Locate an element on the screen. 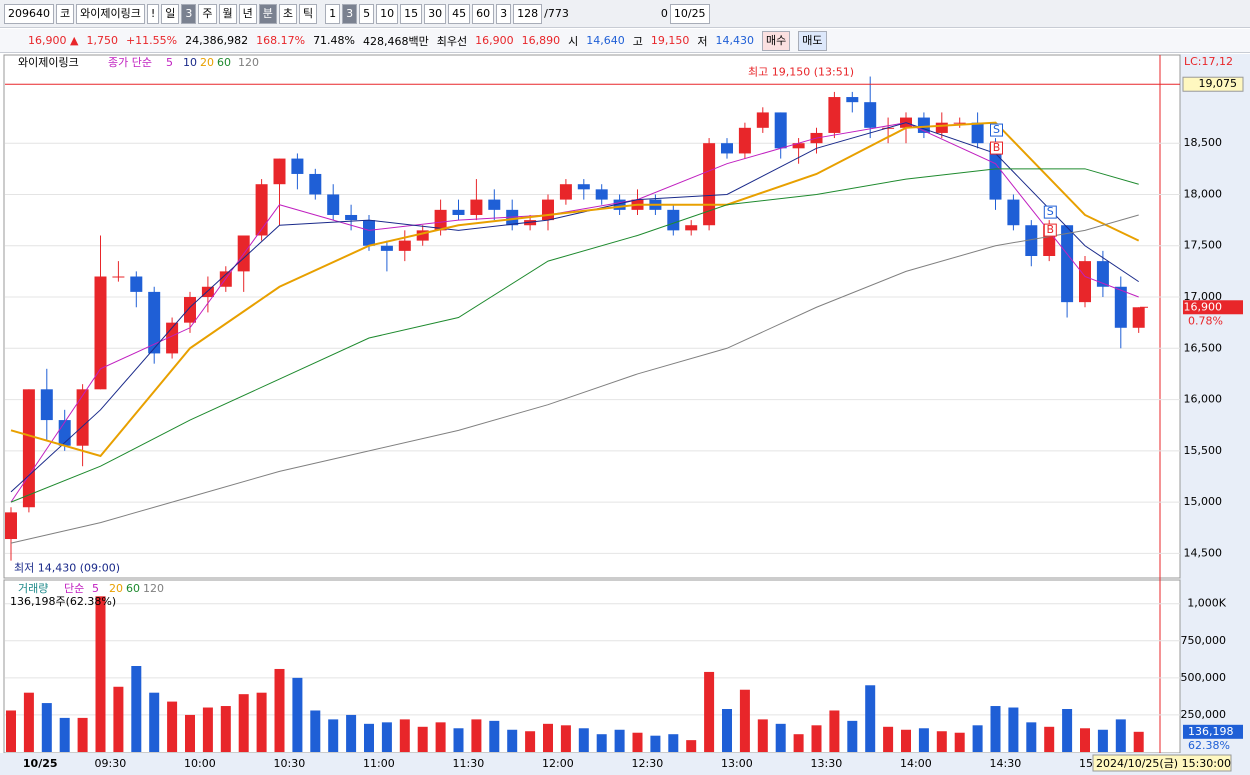  signal-box is located at coordinates (996, 148).